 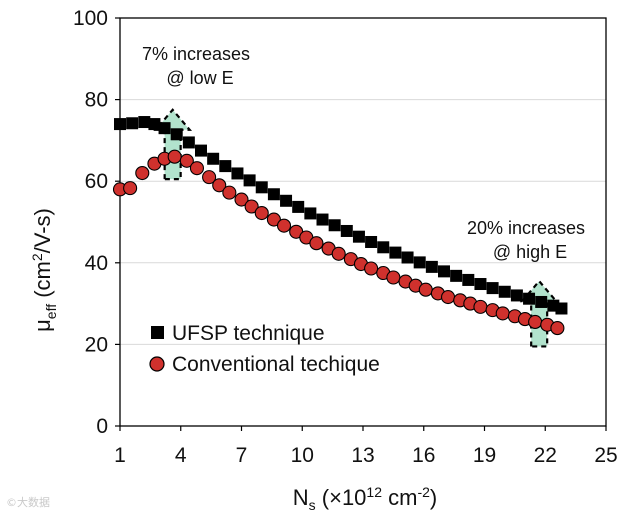 I want to click on x-tick-label-19: 19, so click(x=484, y=455).